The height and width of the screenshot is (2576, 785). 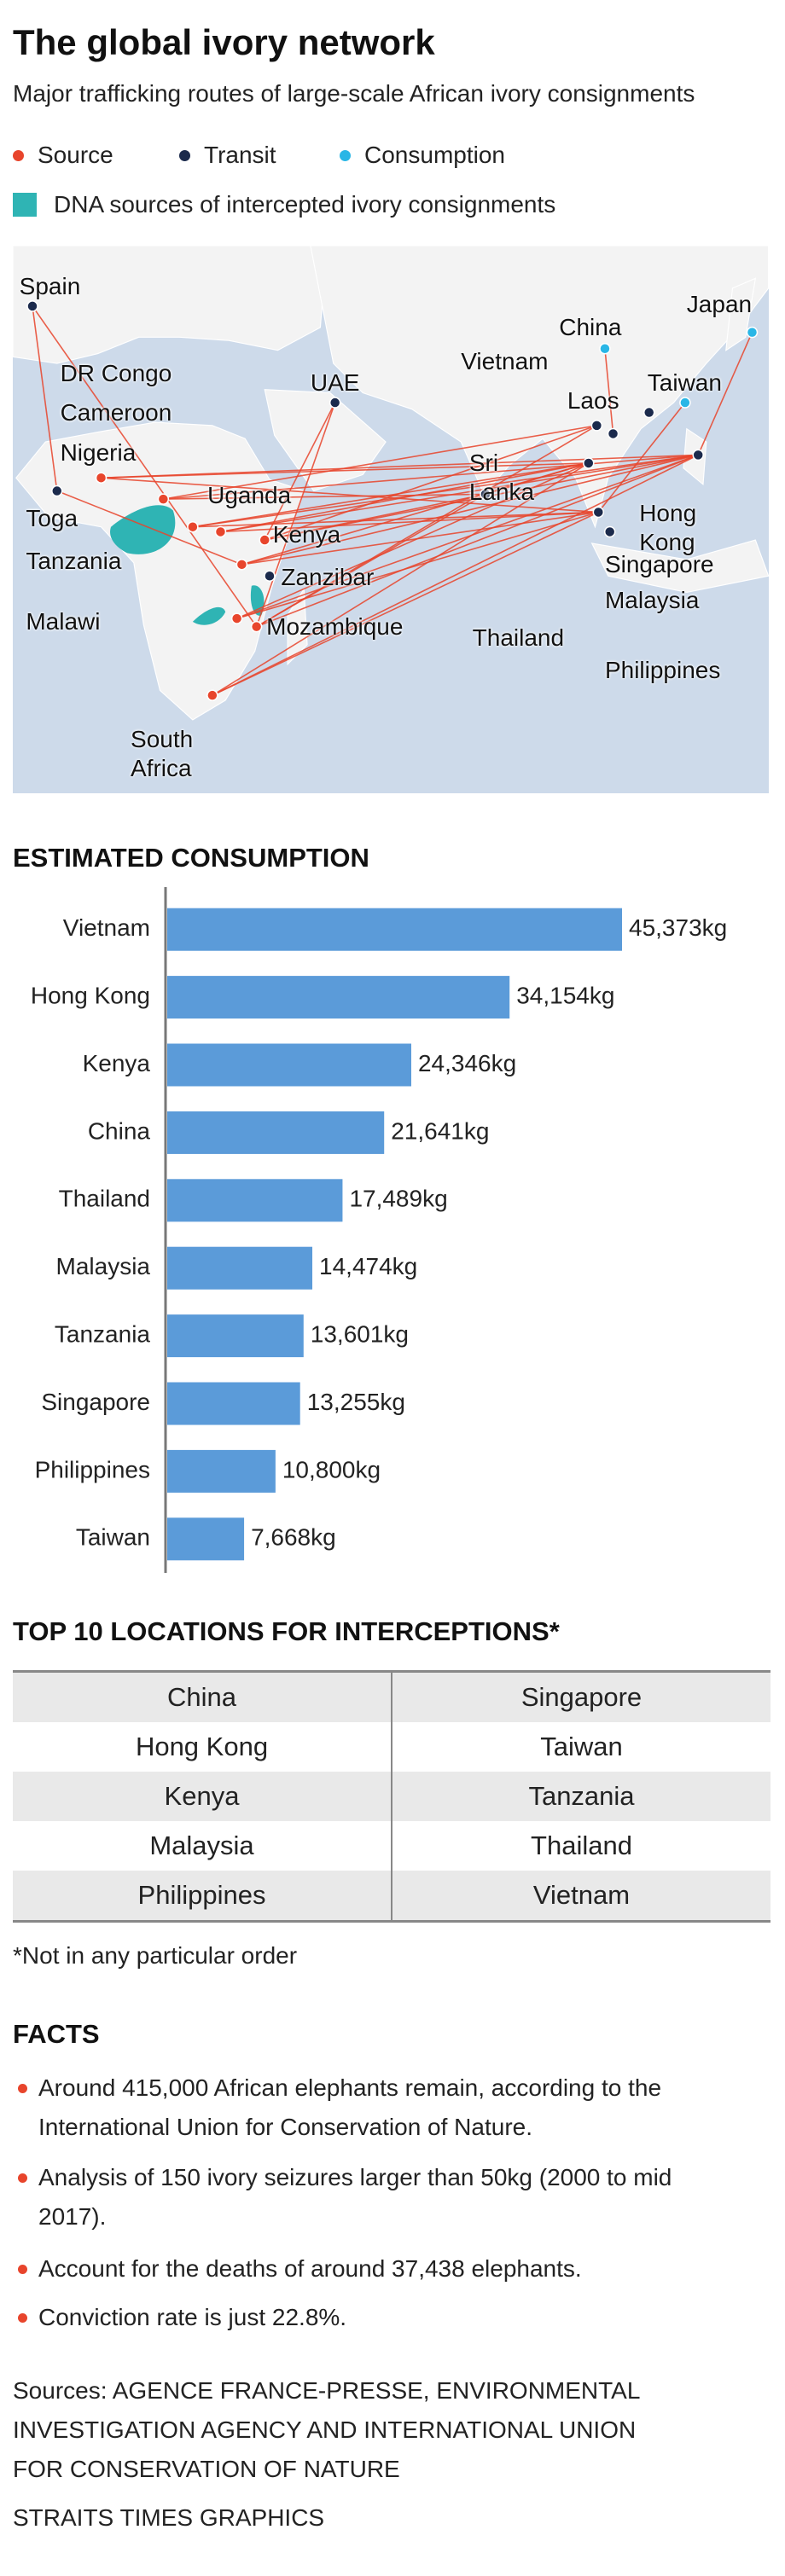 I want to click on place-label: Sri Lanka, so click(x=501, y=477).